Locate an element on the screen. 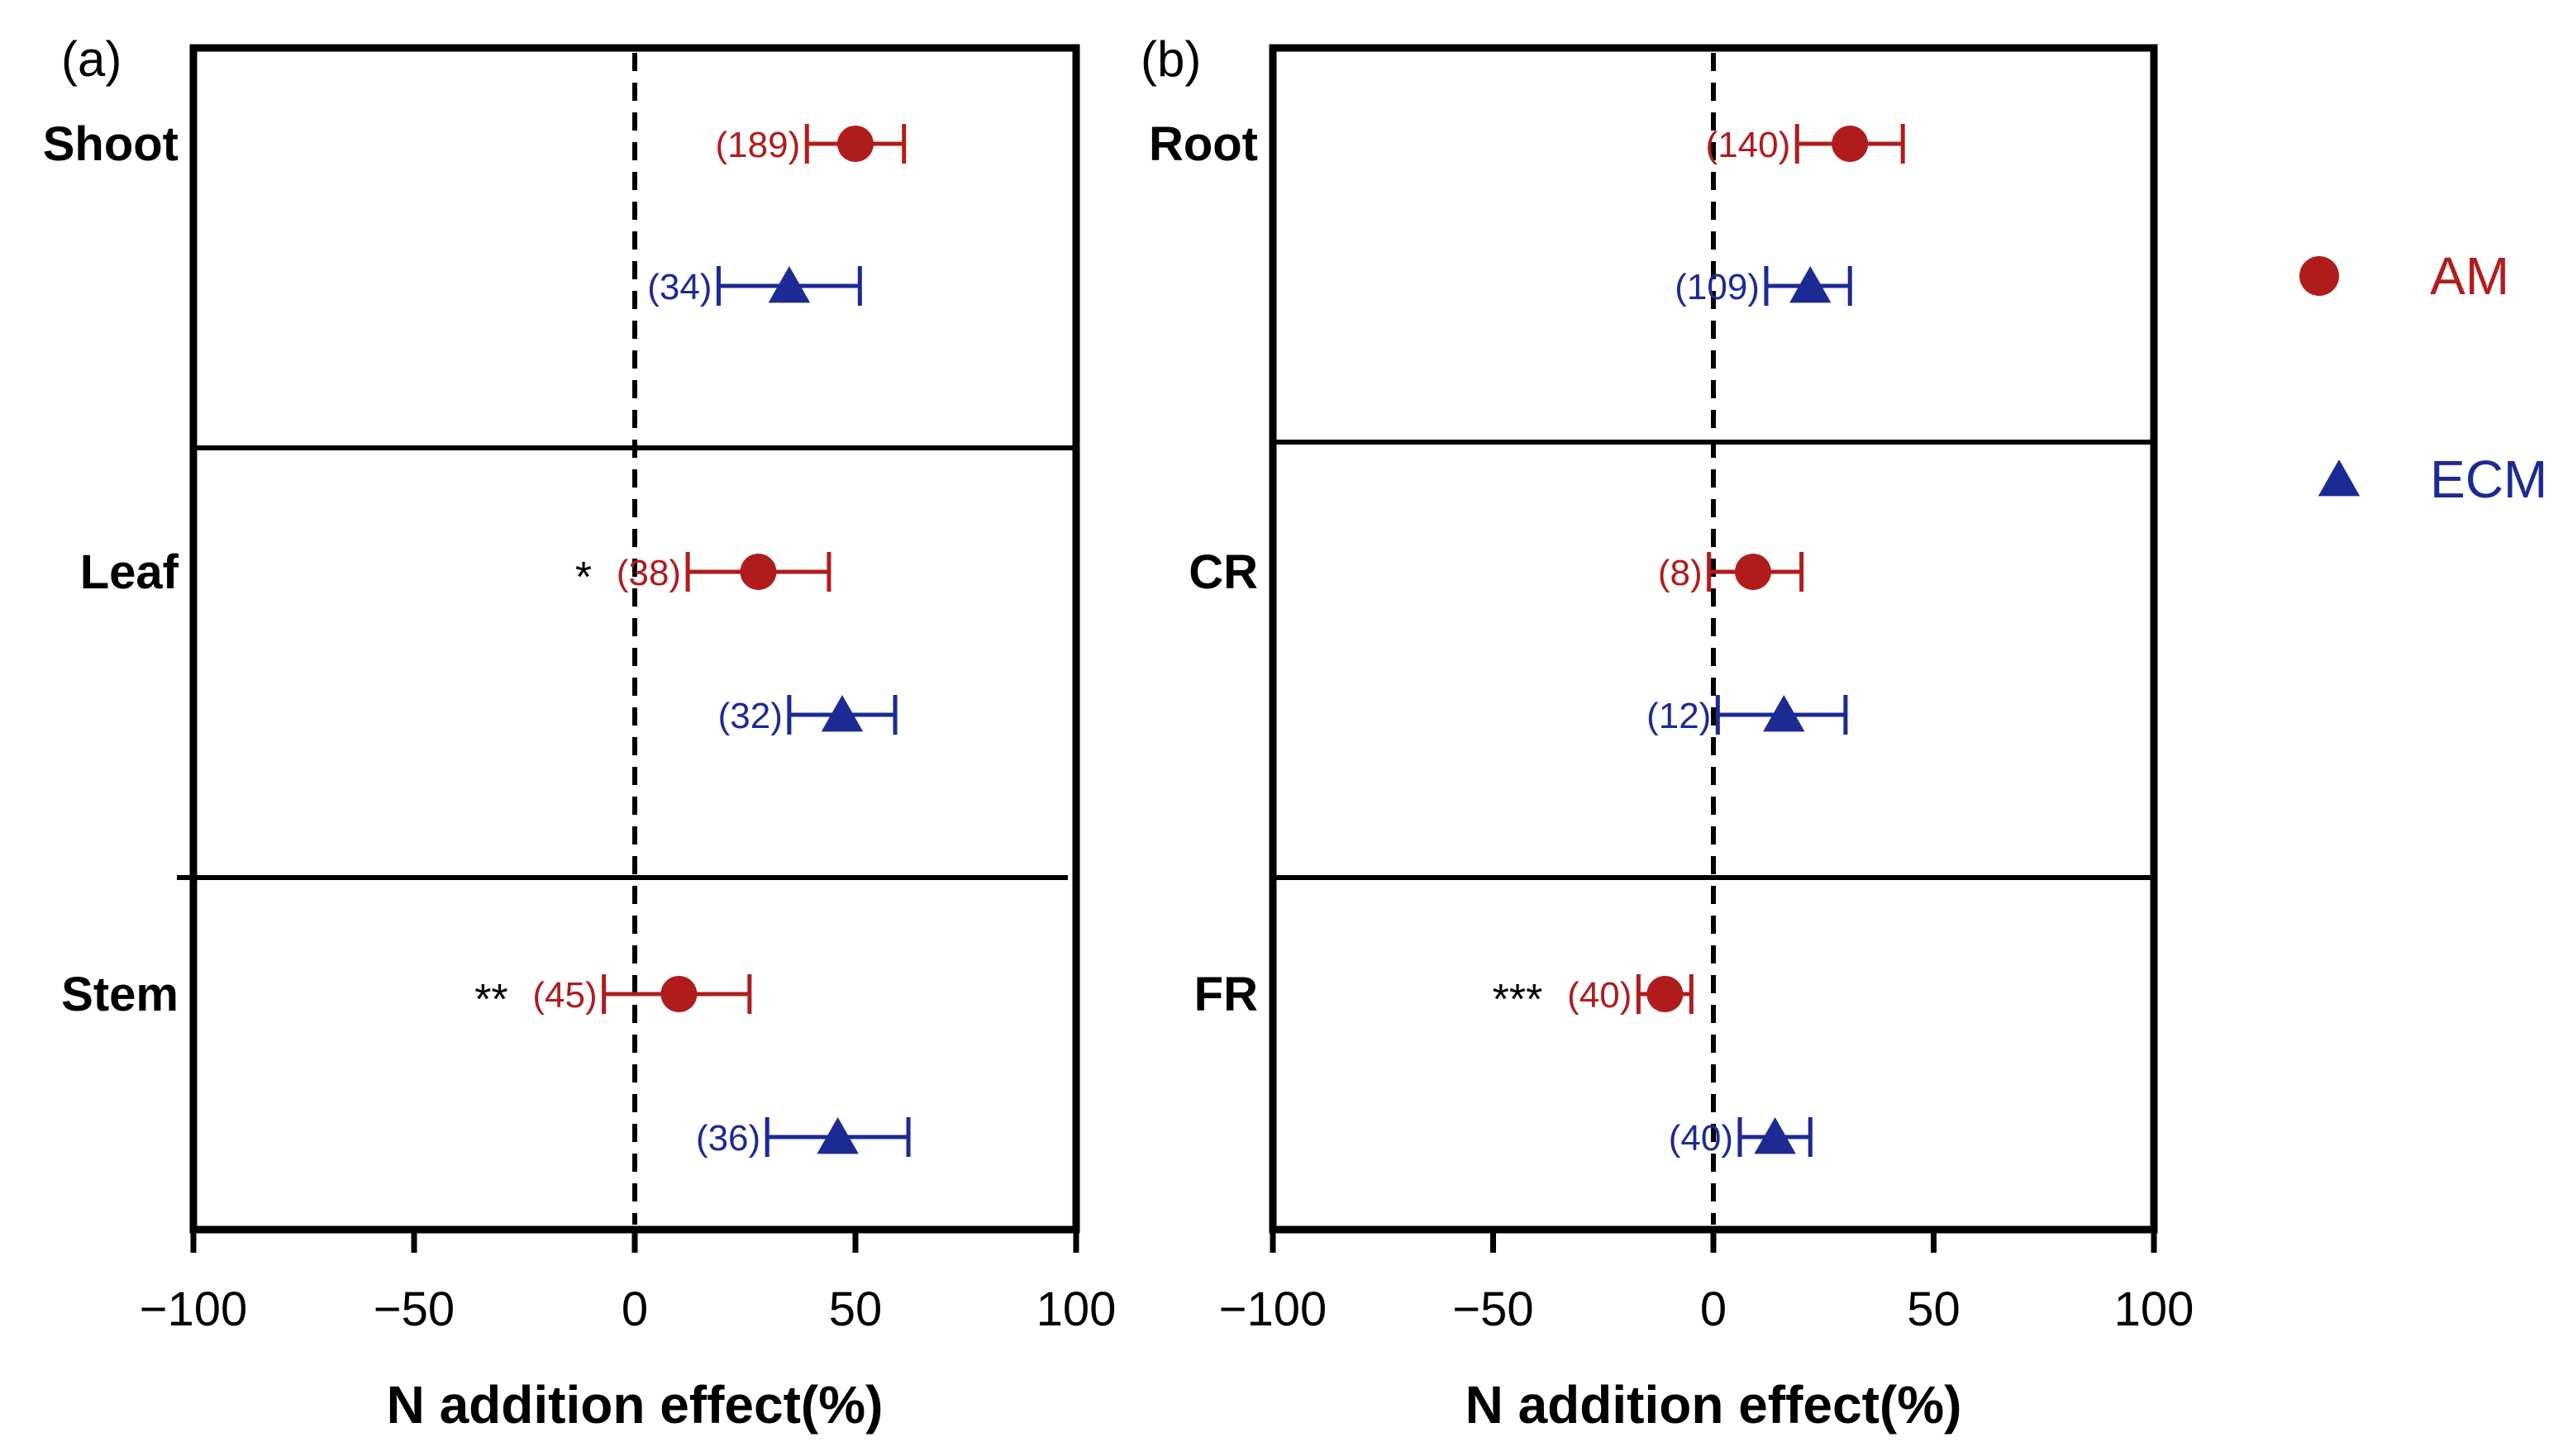  legend-label: AM is located at coordinates (2469, 276).